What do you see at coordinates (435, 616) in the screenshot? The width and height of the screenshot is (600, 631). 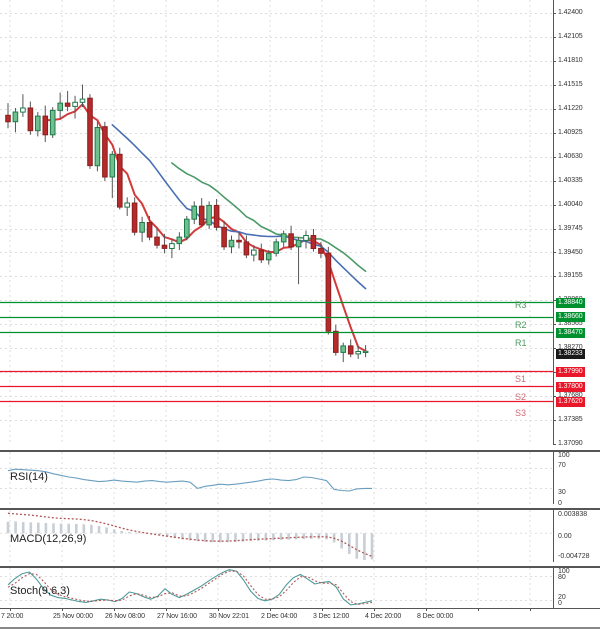 I see `x-axis-tick-label: 8 Dec 00:00` at bounding box center [435, 616].